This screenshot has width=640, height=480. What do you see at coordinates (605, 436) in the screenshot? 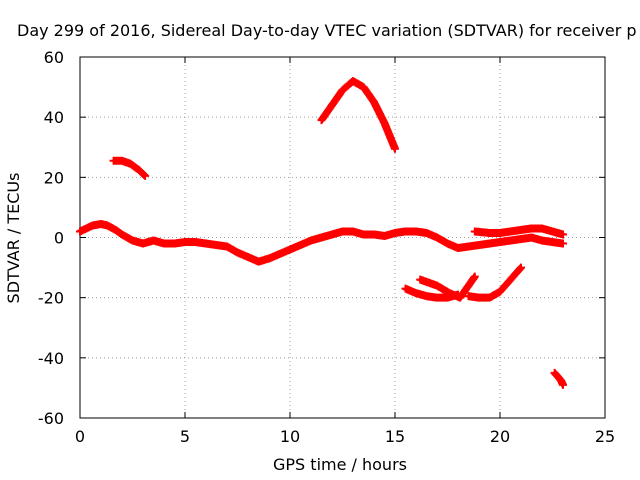
I see `x-tick-label: 25` at bounding box center [605, 436].